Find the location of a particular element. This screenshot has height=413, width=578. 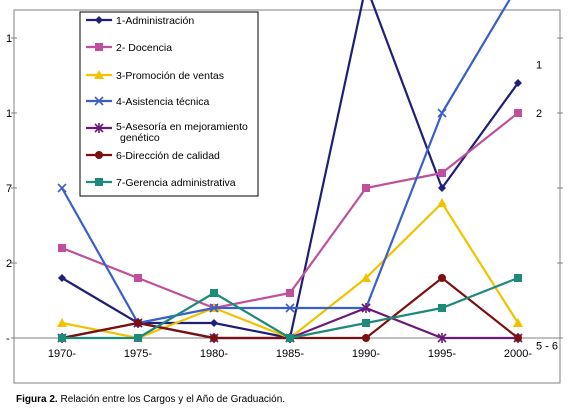

x-tick-label: 1990- is located at coordinates (366, 354).